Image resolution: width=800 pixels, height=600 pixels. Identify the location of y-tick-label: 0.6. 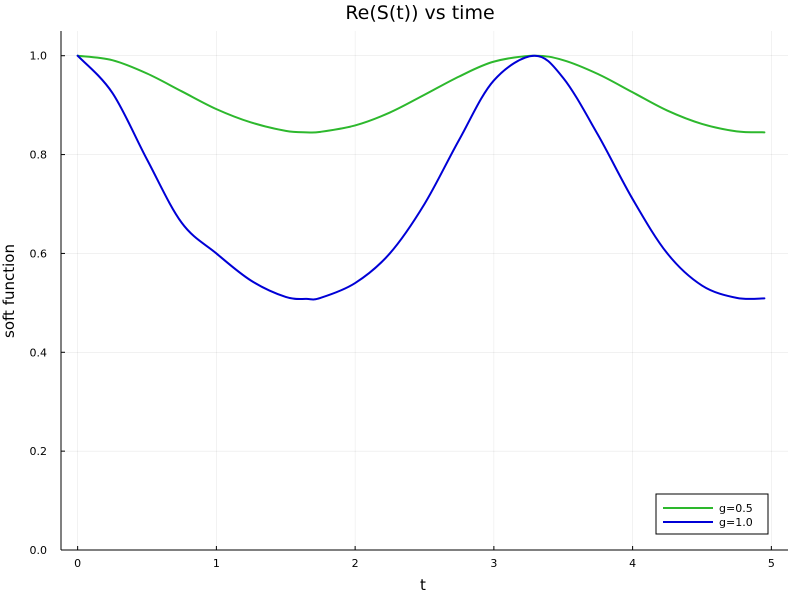
(39, 253).